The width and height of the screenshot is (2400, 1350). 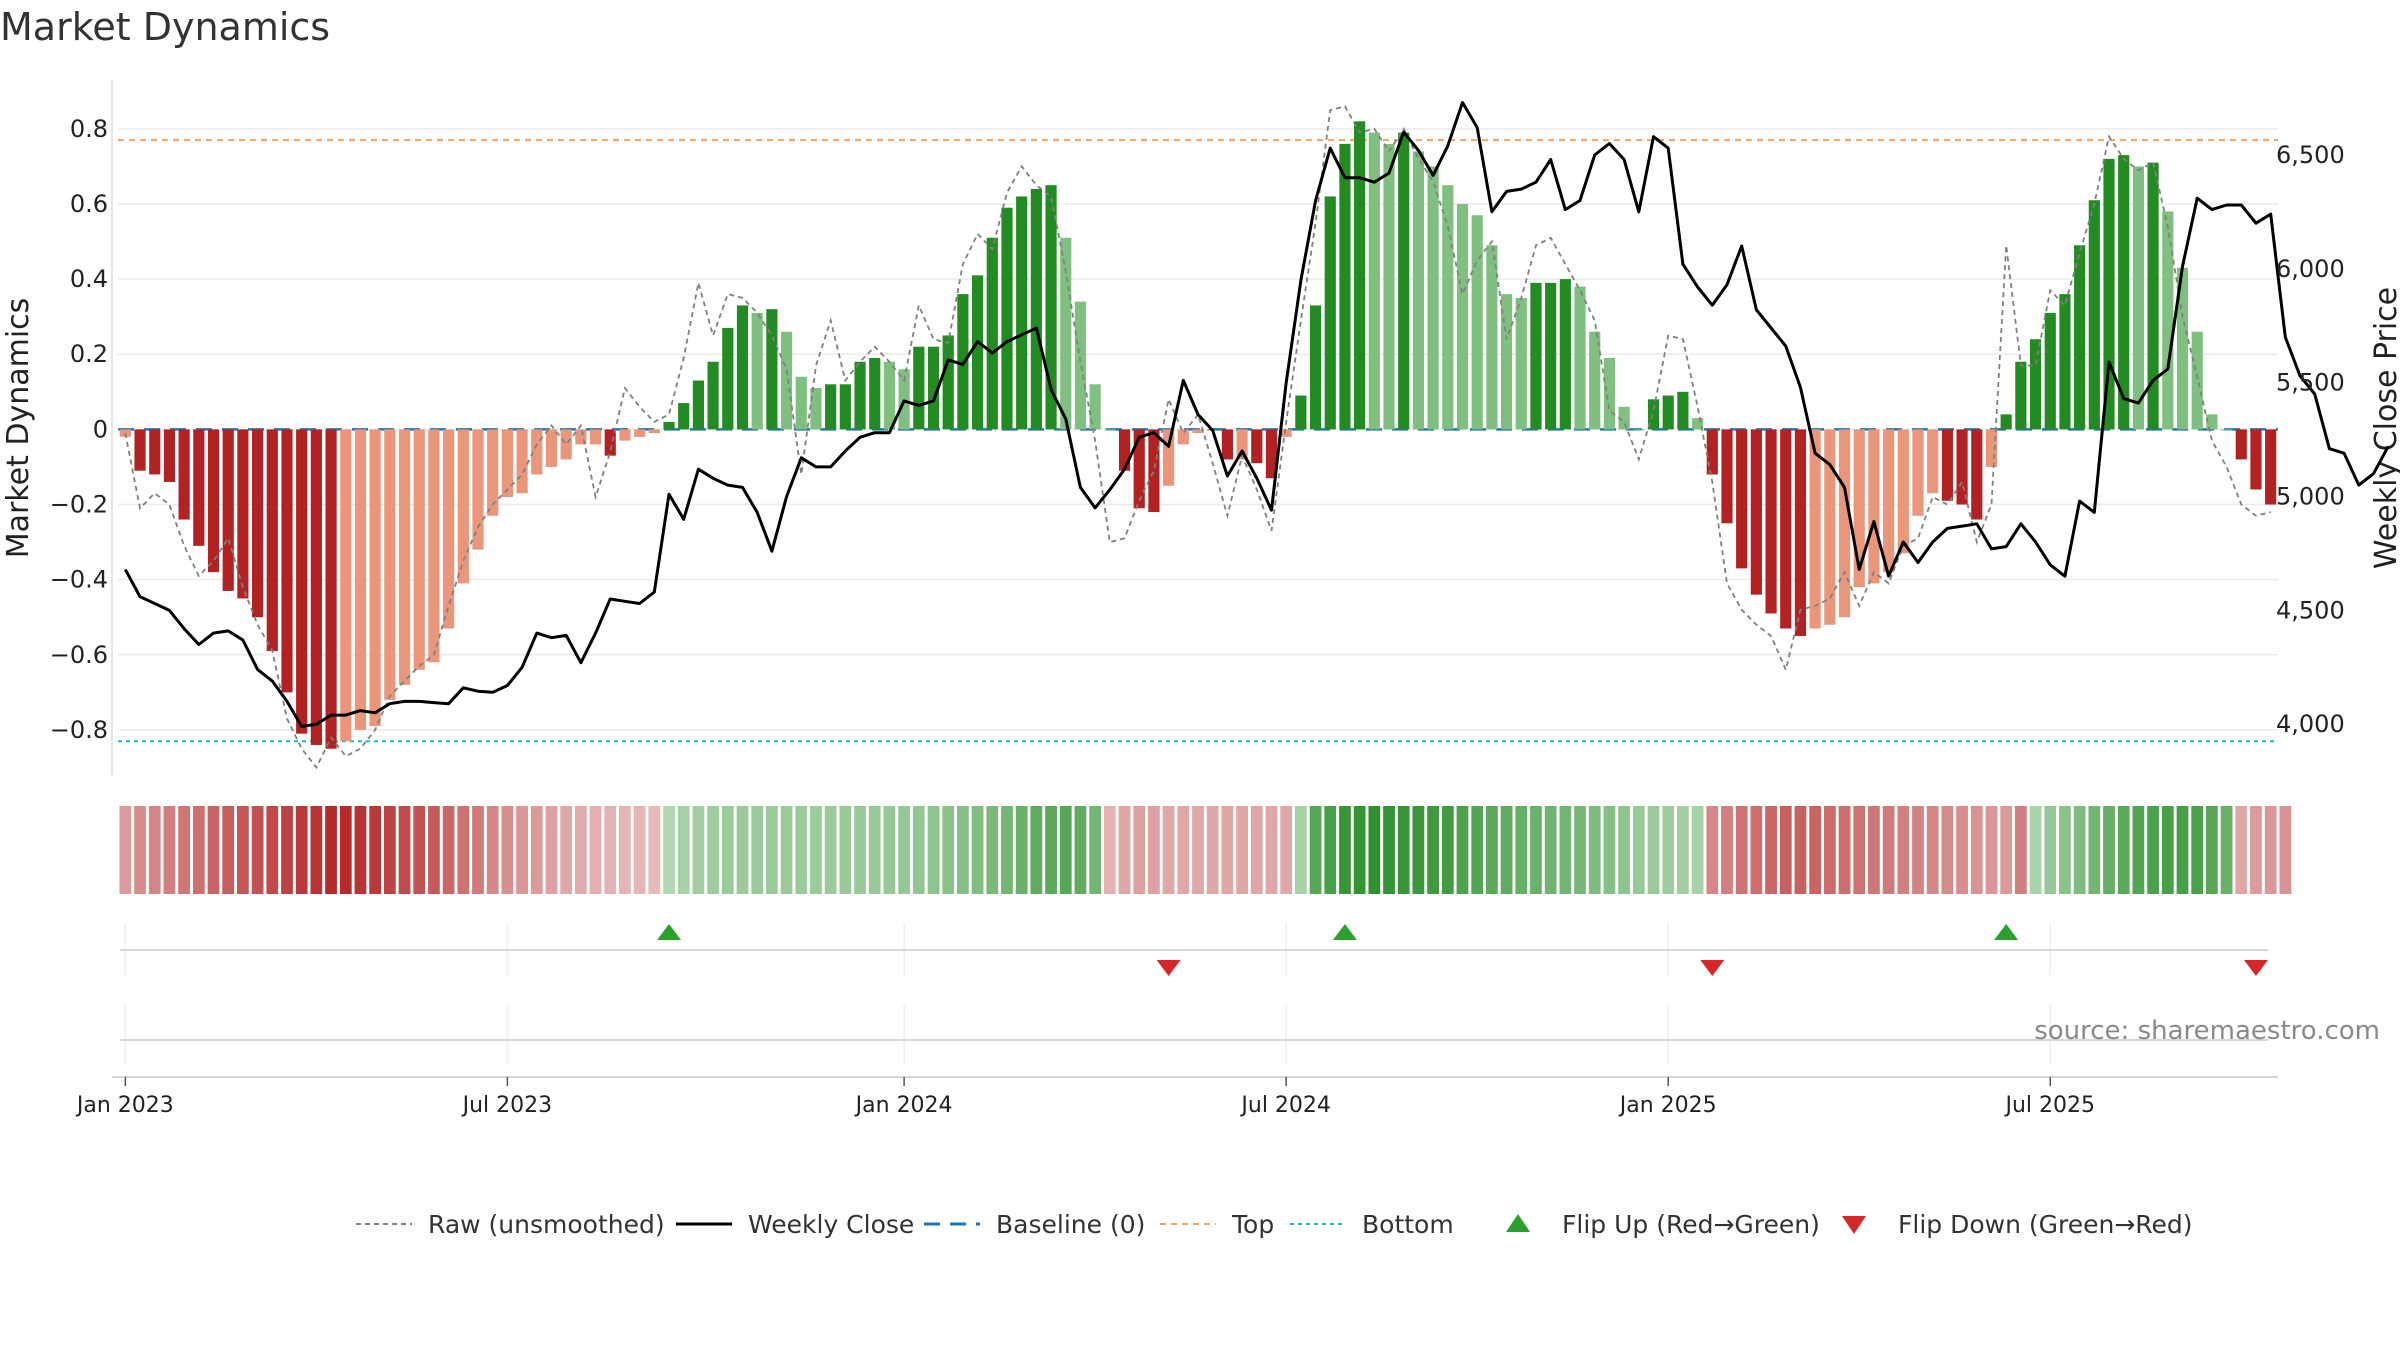 What do you see at coordinates (1691, 1224) in the screenshot?
I see `legend-label: Flip Up (Red→Green)` at bounding box center [1691, 1224].